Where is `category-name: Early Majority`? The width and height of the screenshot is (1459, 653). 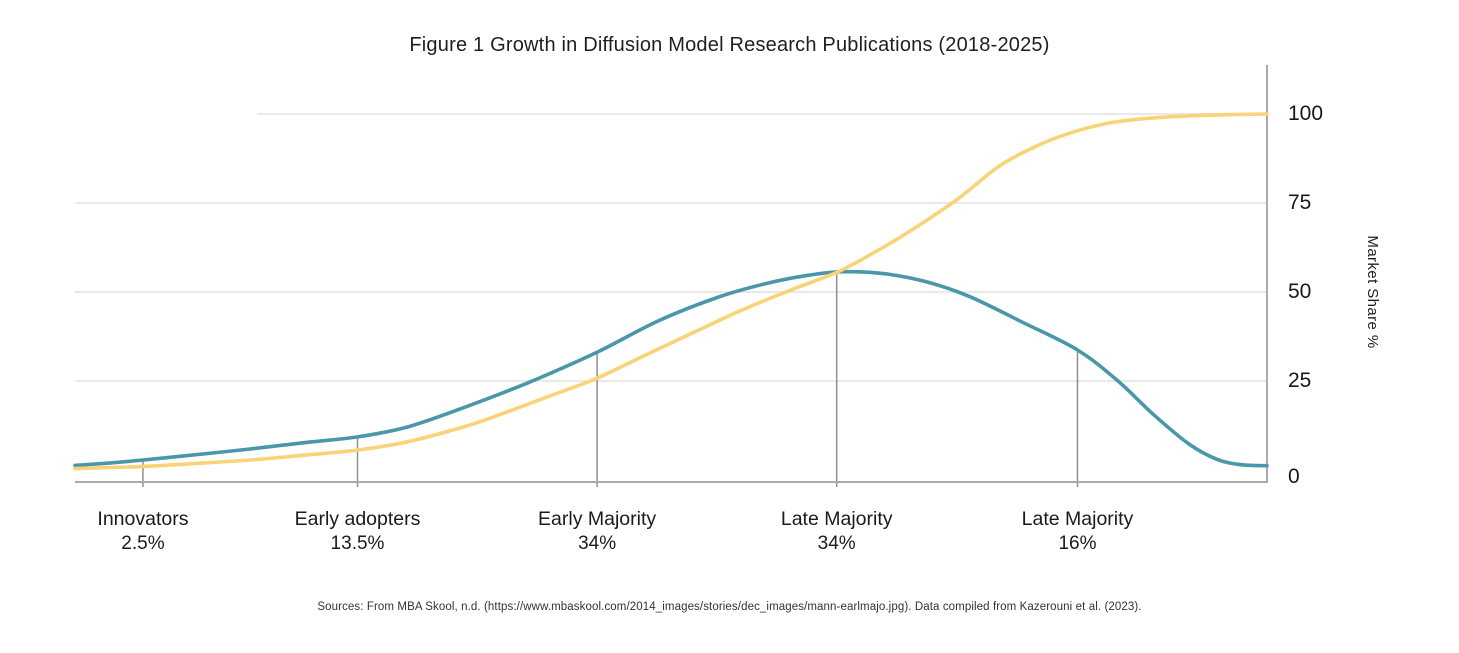 category-name: Early Majority is located at coordinates (597, 519).